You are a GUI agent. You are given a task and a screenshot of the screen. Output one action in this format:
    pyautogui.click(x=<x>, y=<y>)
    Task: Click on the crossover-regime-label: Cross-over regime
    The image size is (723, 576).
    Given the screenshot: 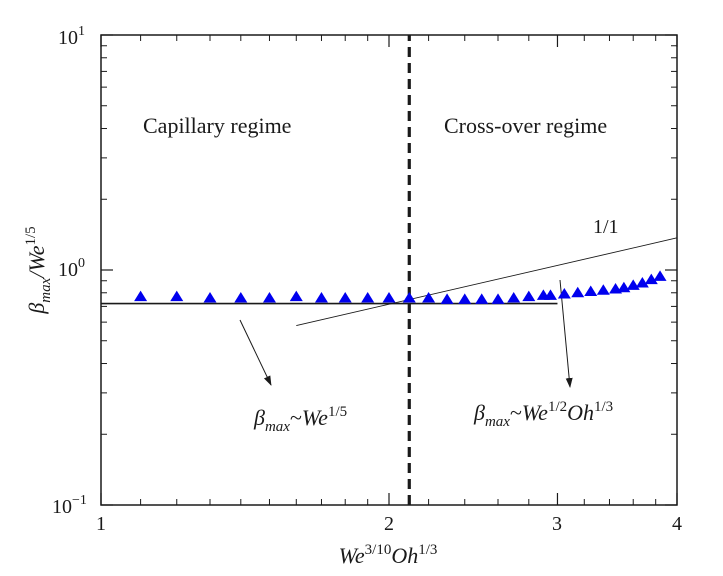 What is the action you would take?
    pyautogui.click(x=525, y=125)
    